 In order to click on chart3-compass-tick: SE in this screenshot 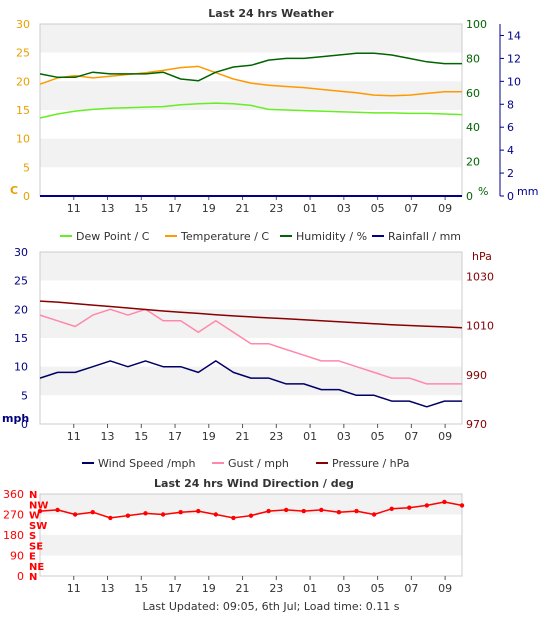, I will do `click(36, 546)`.